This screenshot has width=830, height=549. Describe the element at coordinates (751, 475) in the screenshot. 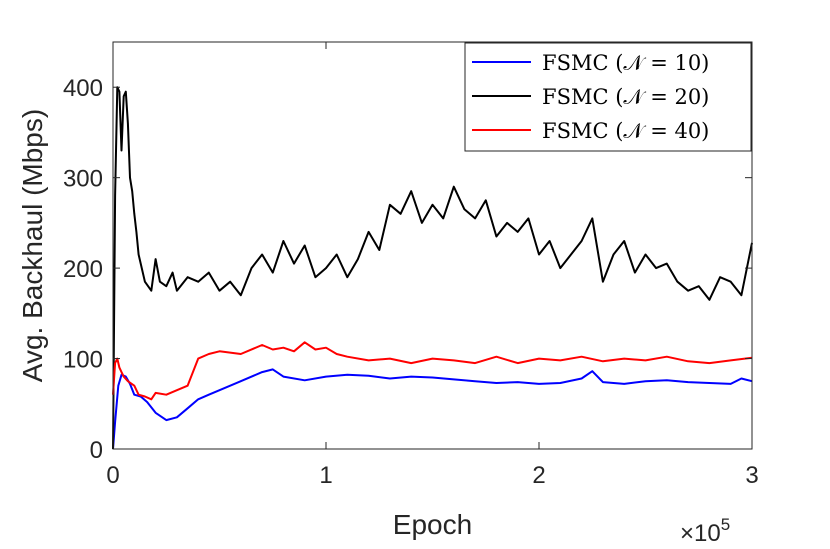

I see `x-tick-label: 3` at that location.